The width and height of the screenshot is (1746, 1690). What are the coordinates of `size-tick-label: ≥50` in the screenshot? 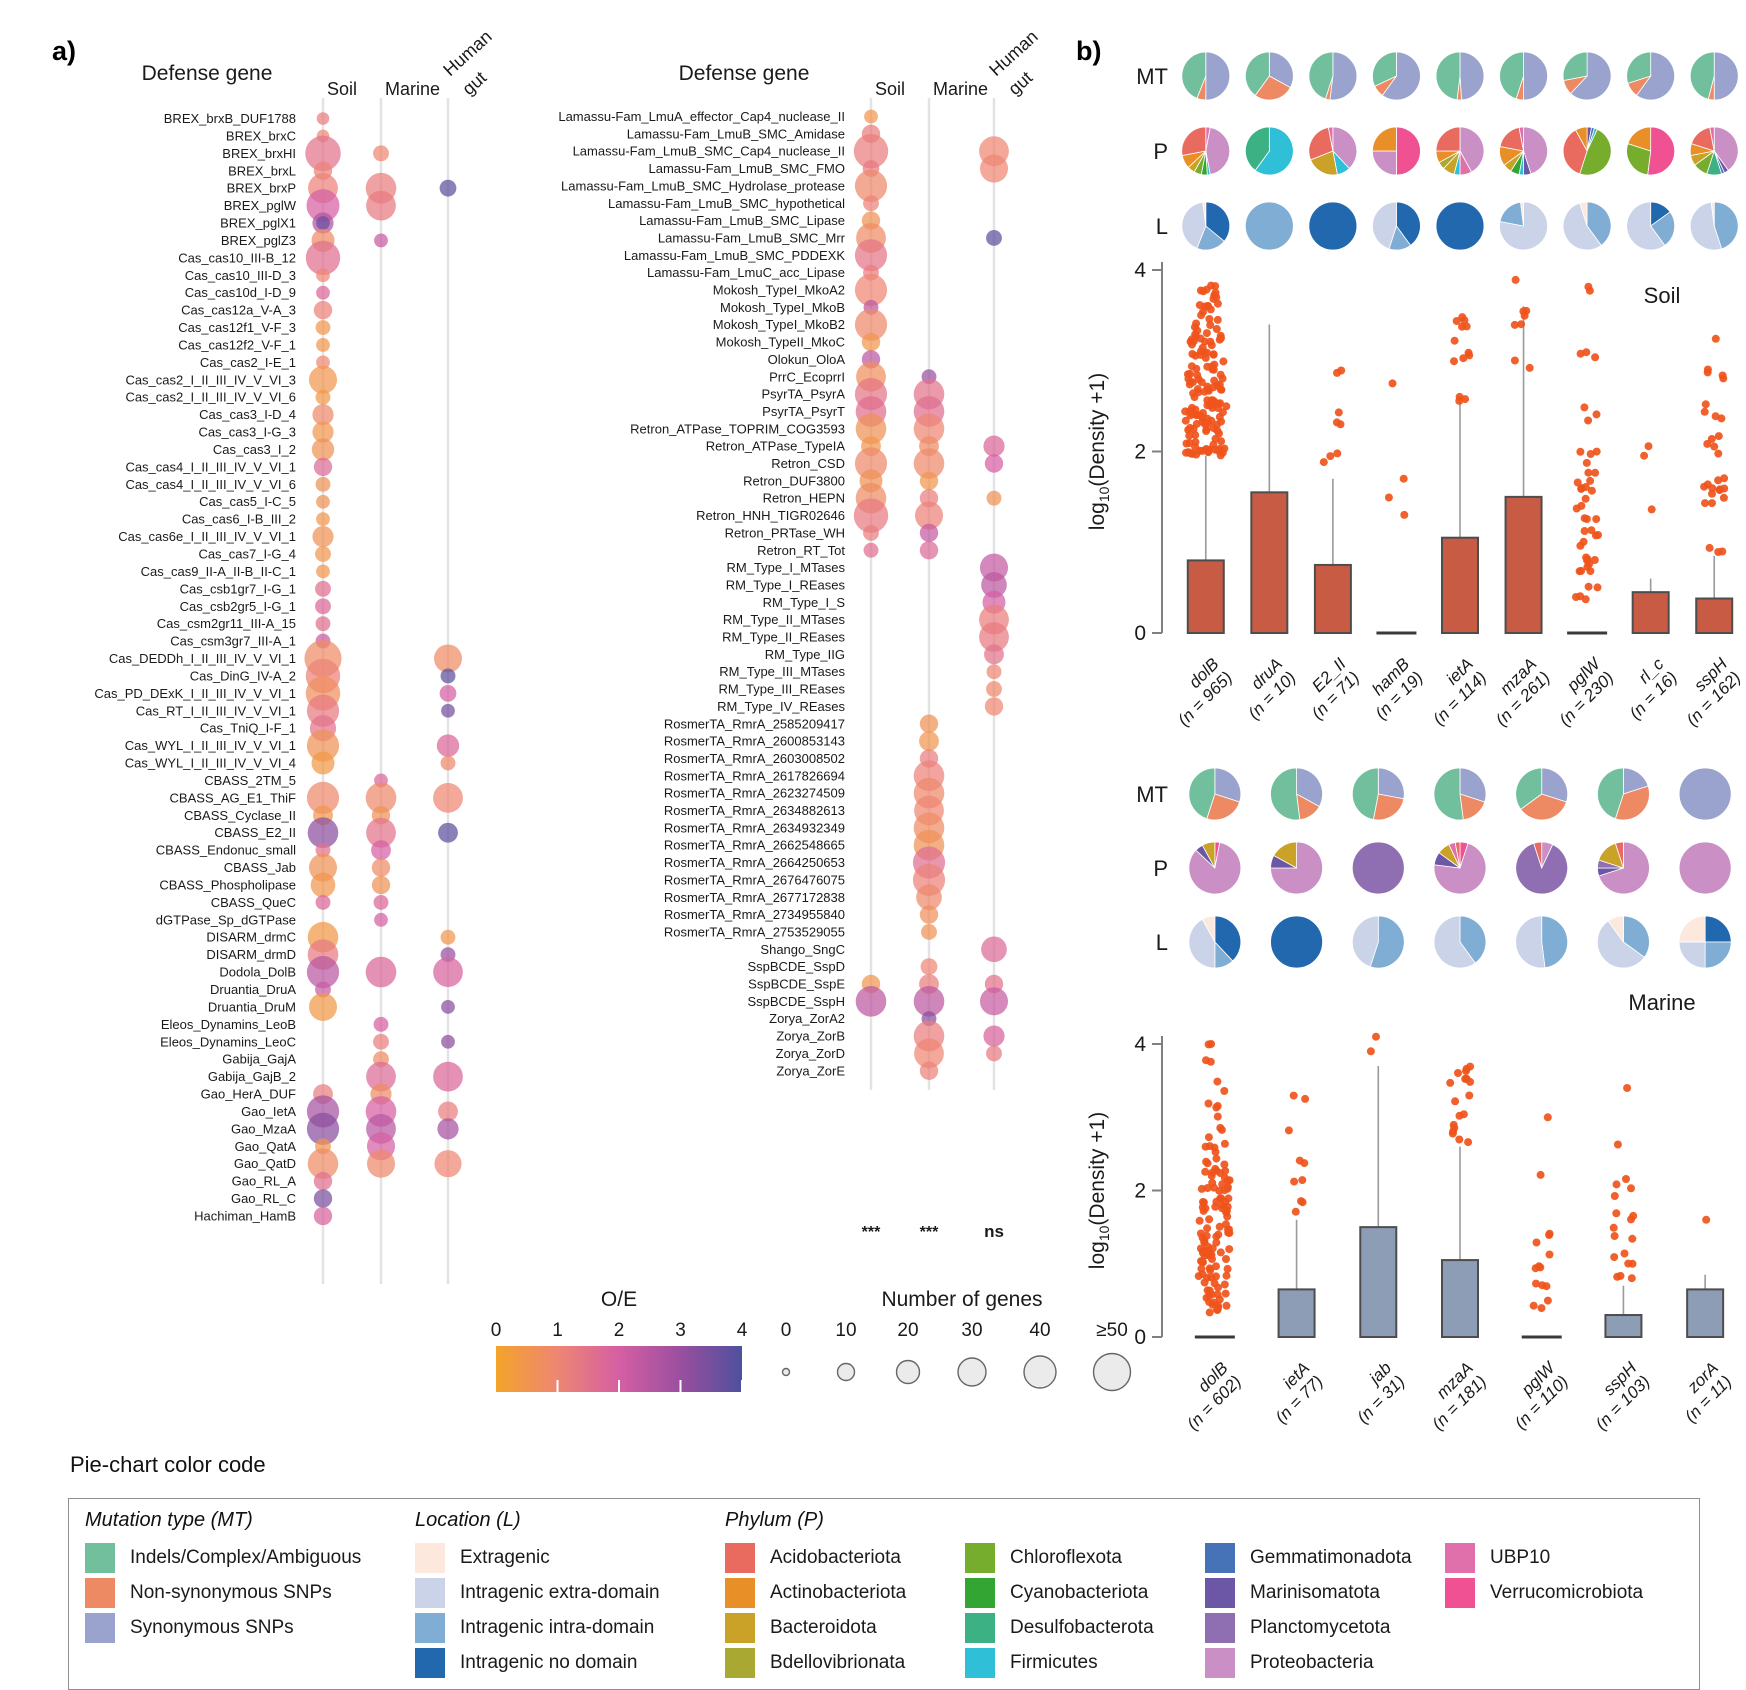 It's located at (1112, 1330).